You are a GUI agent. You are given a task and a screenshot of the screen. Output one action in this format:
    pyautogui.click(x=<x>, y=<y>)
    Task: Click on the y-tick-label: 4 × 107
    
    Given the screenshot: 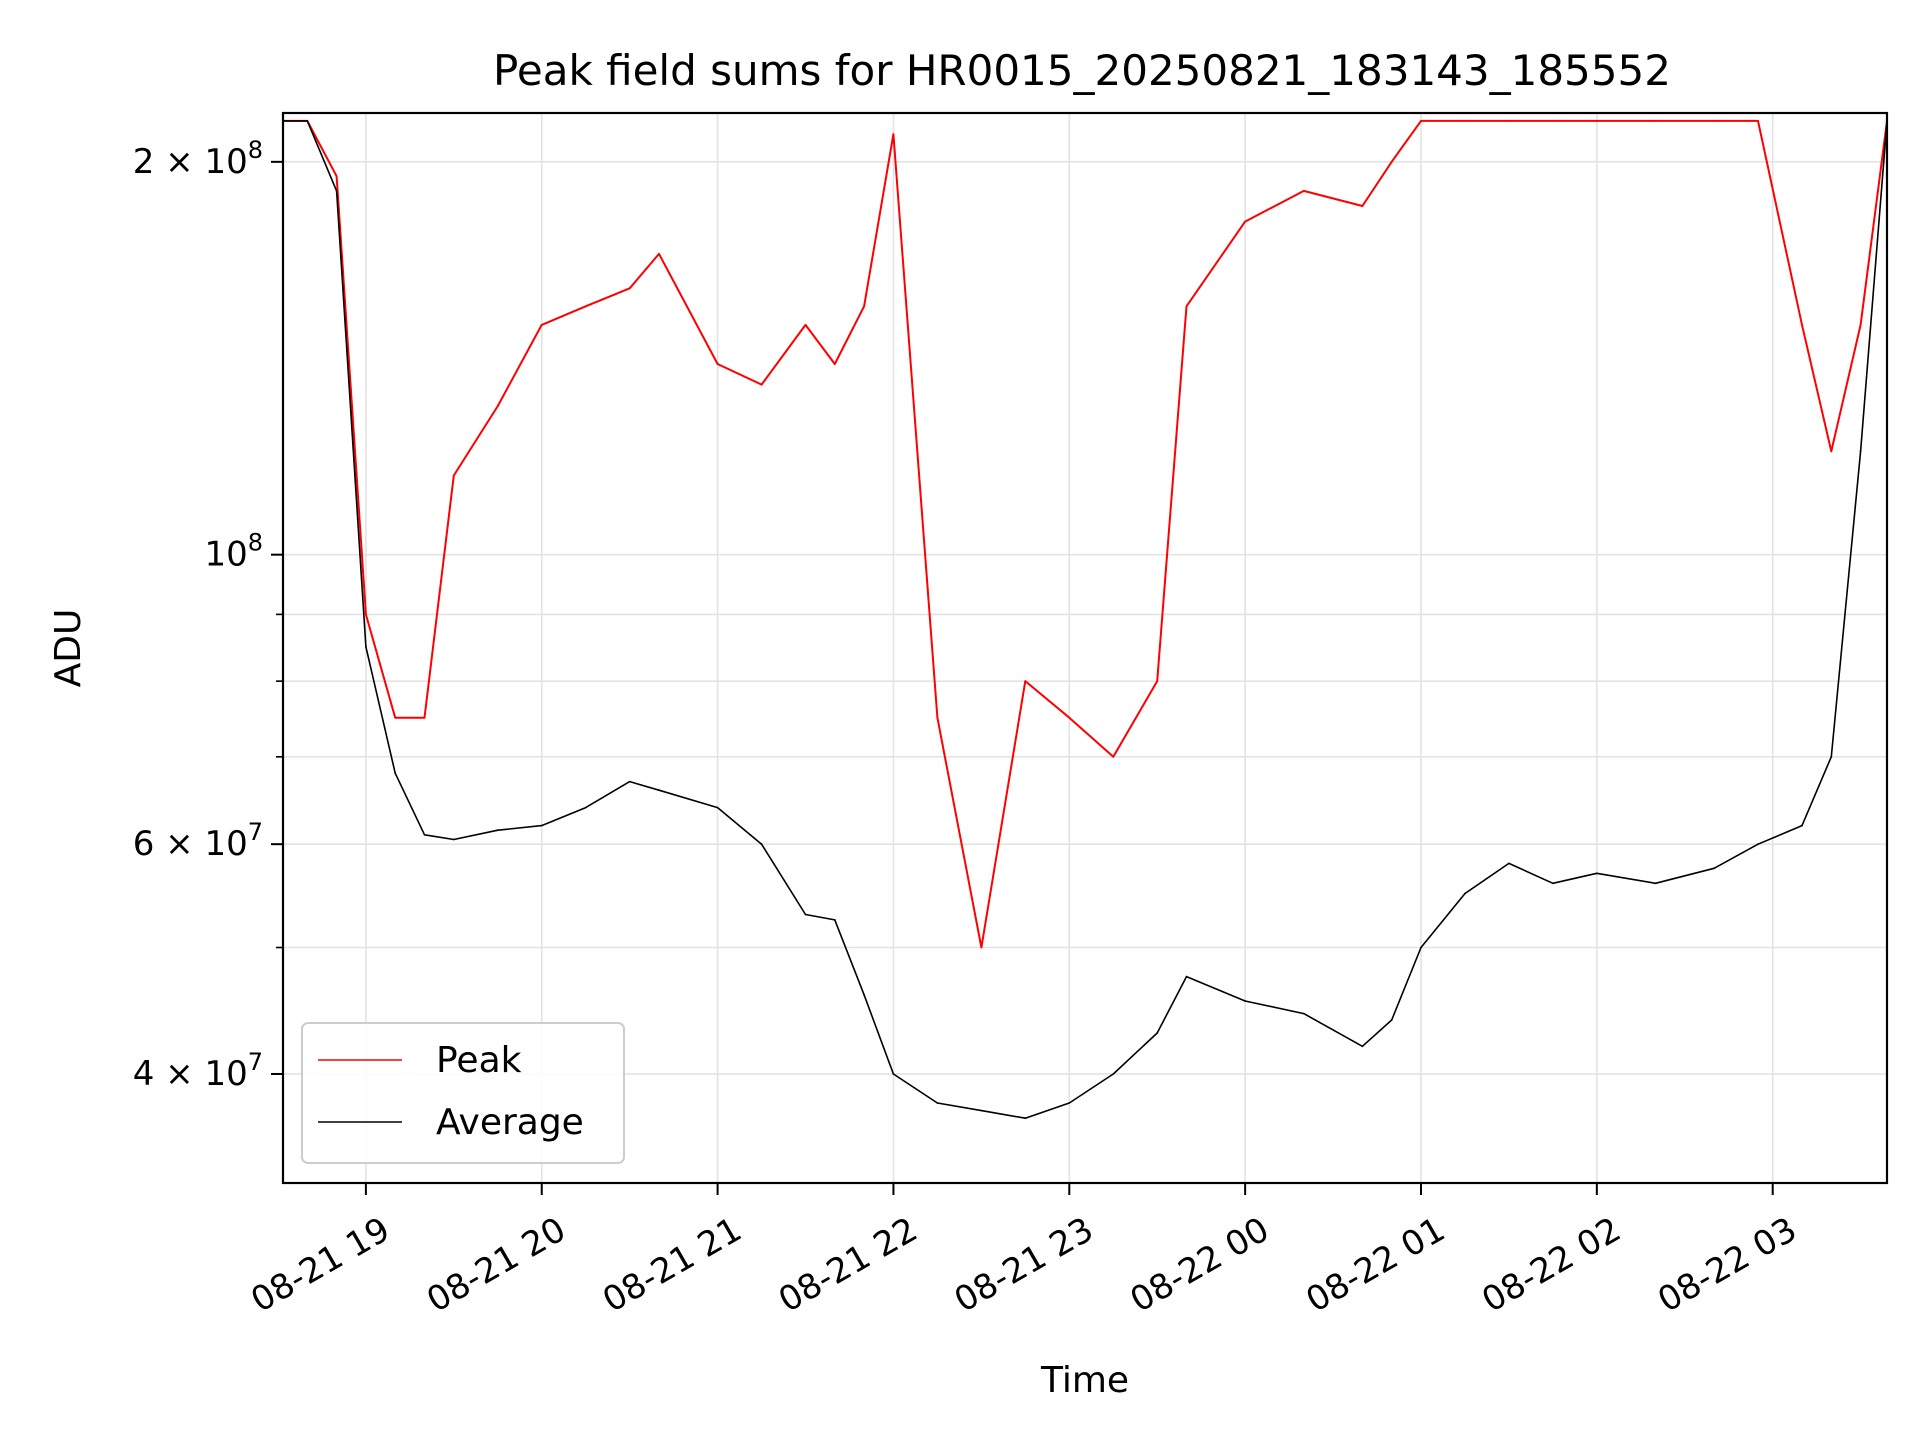 What is the action you would take?
    pyautogui.click(x=198, y=1071)
    